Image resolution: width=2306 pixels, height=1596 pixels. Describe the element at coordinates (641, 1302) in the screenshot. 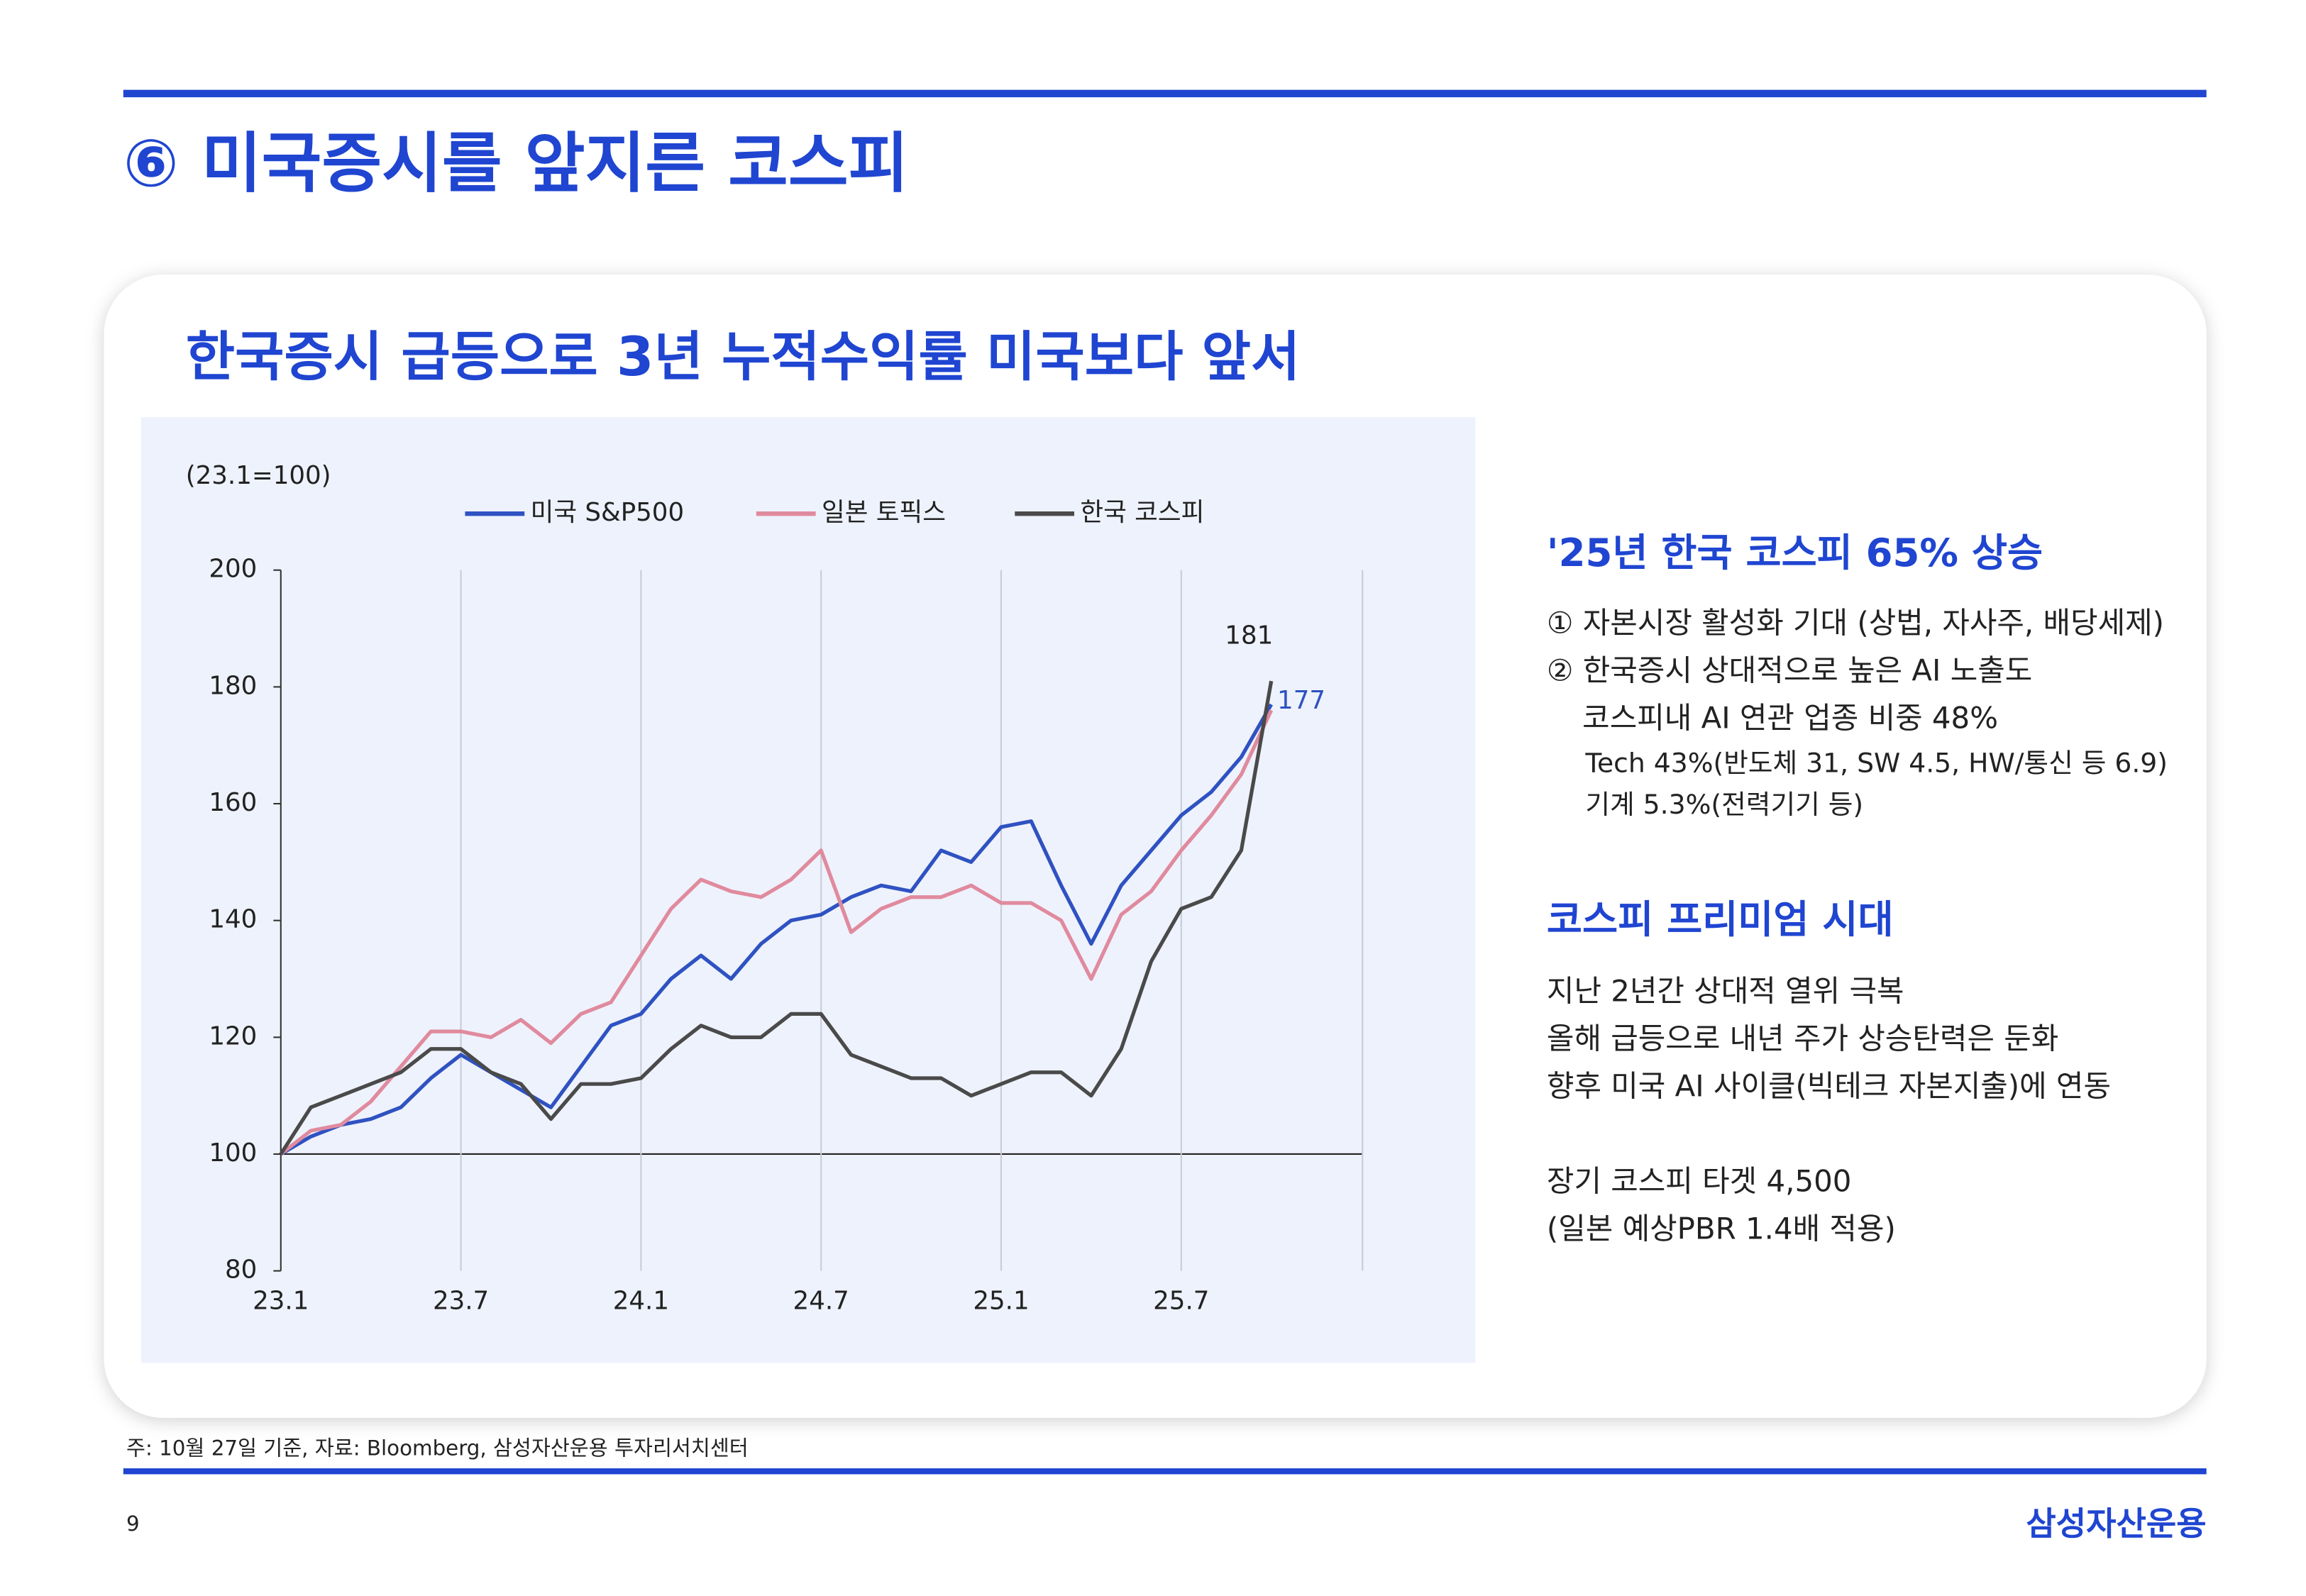

I see `x-tick-label: 24.1` at that location.